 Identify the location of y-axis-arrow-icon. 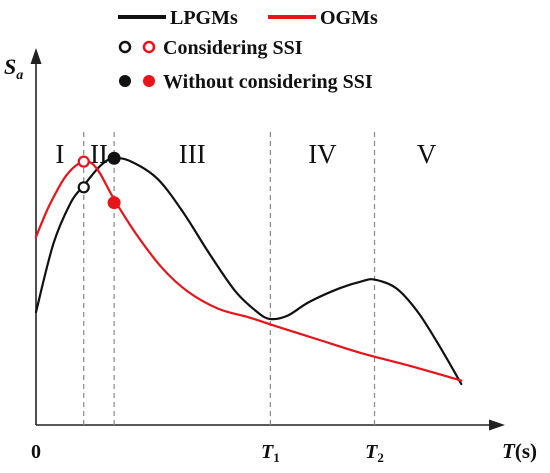
(36, 56).